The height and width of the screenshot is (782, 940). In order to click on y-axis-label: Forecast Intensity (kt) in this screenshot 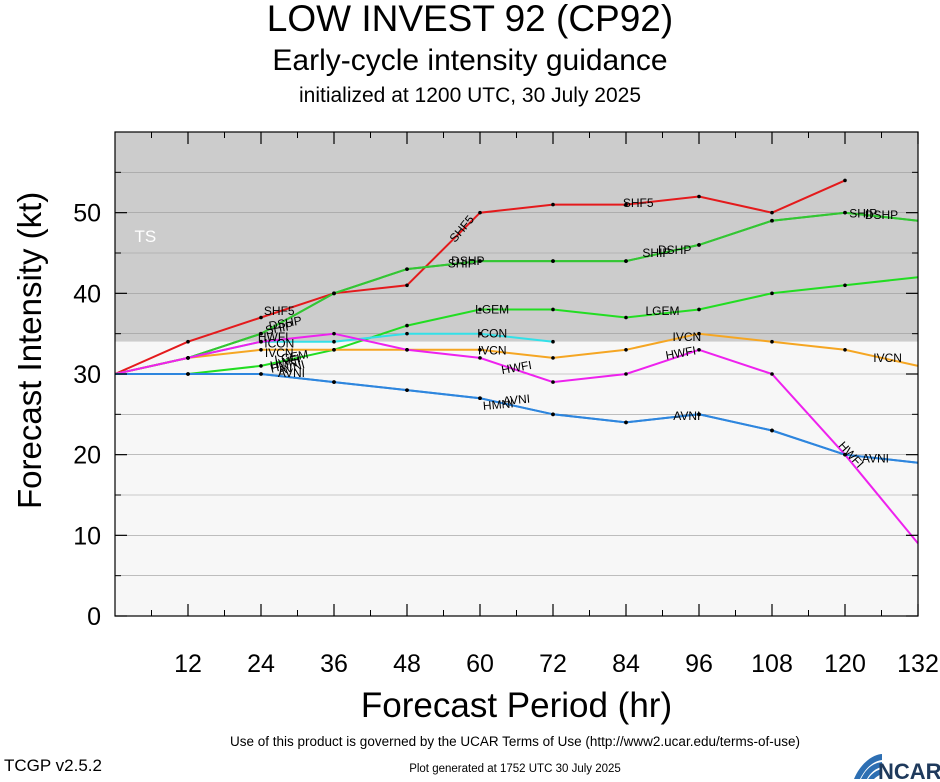, I will do `click(29, 350)`.